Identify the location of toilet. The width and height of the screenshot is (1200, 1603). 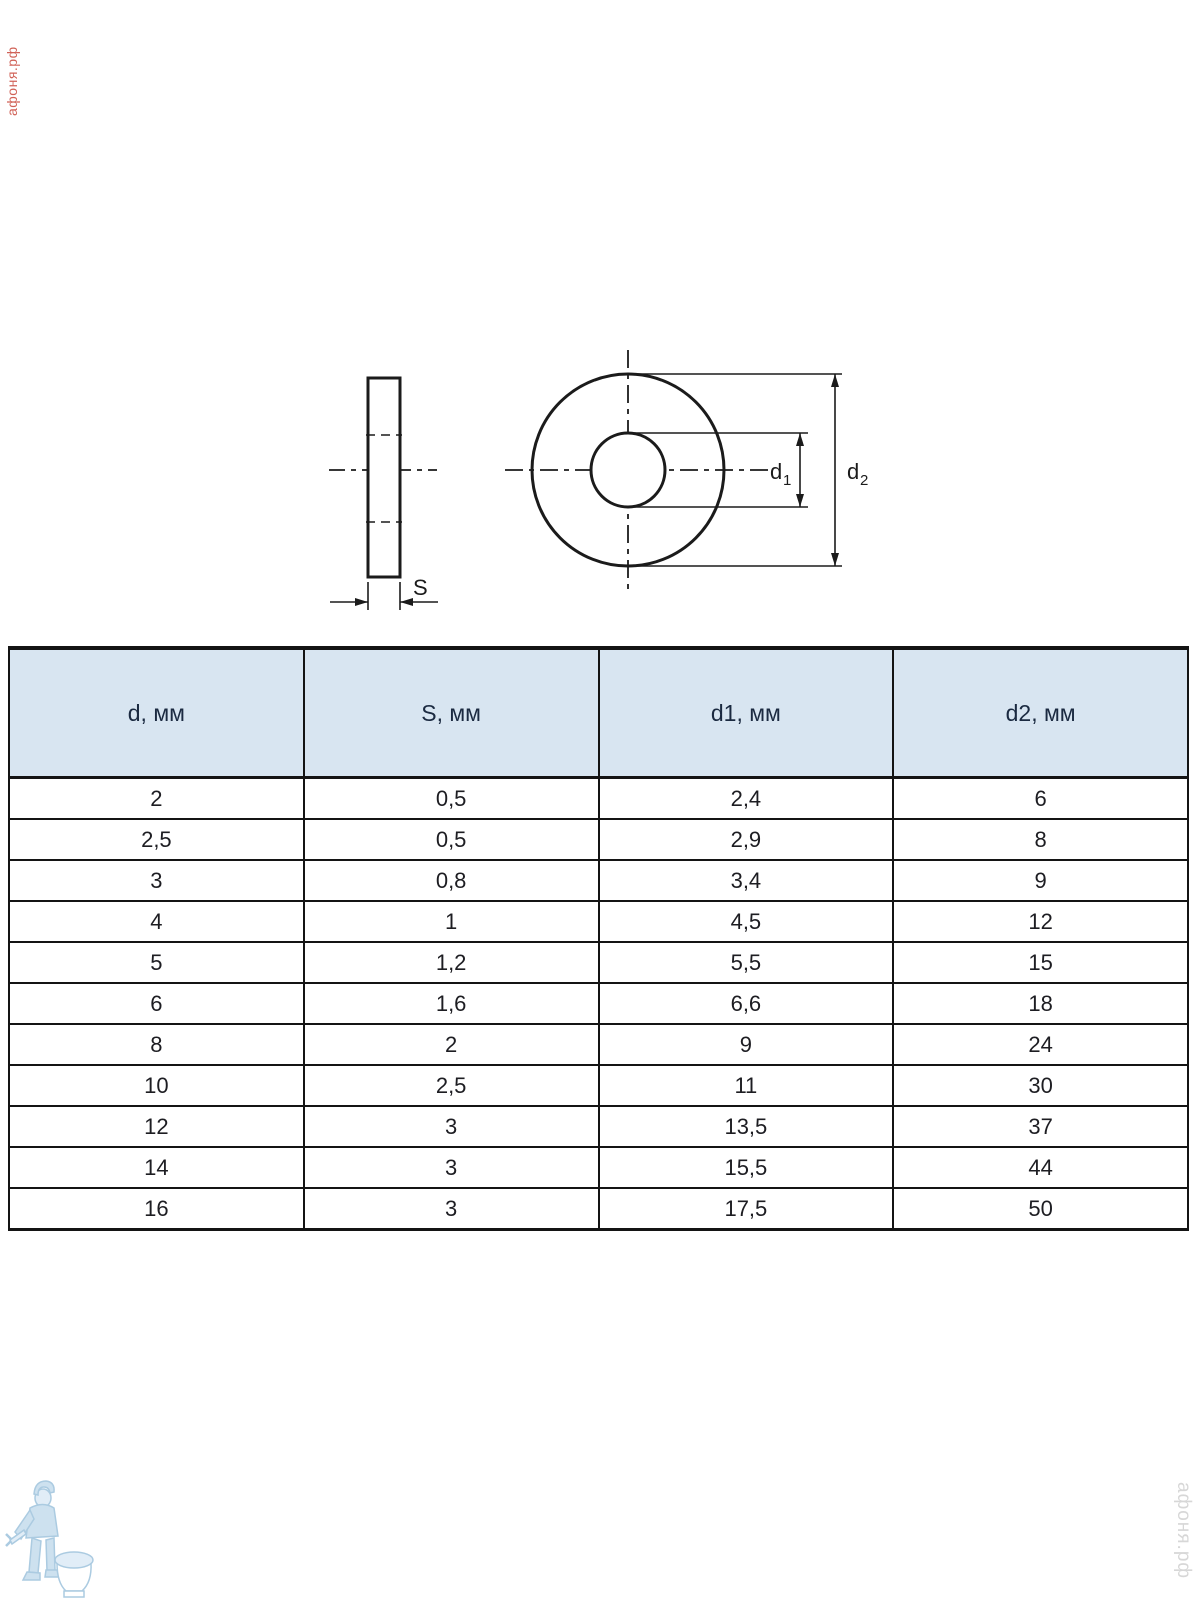
(74, 1574).